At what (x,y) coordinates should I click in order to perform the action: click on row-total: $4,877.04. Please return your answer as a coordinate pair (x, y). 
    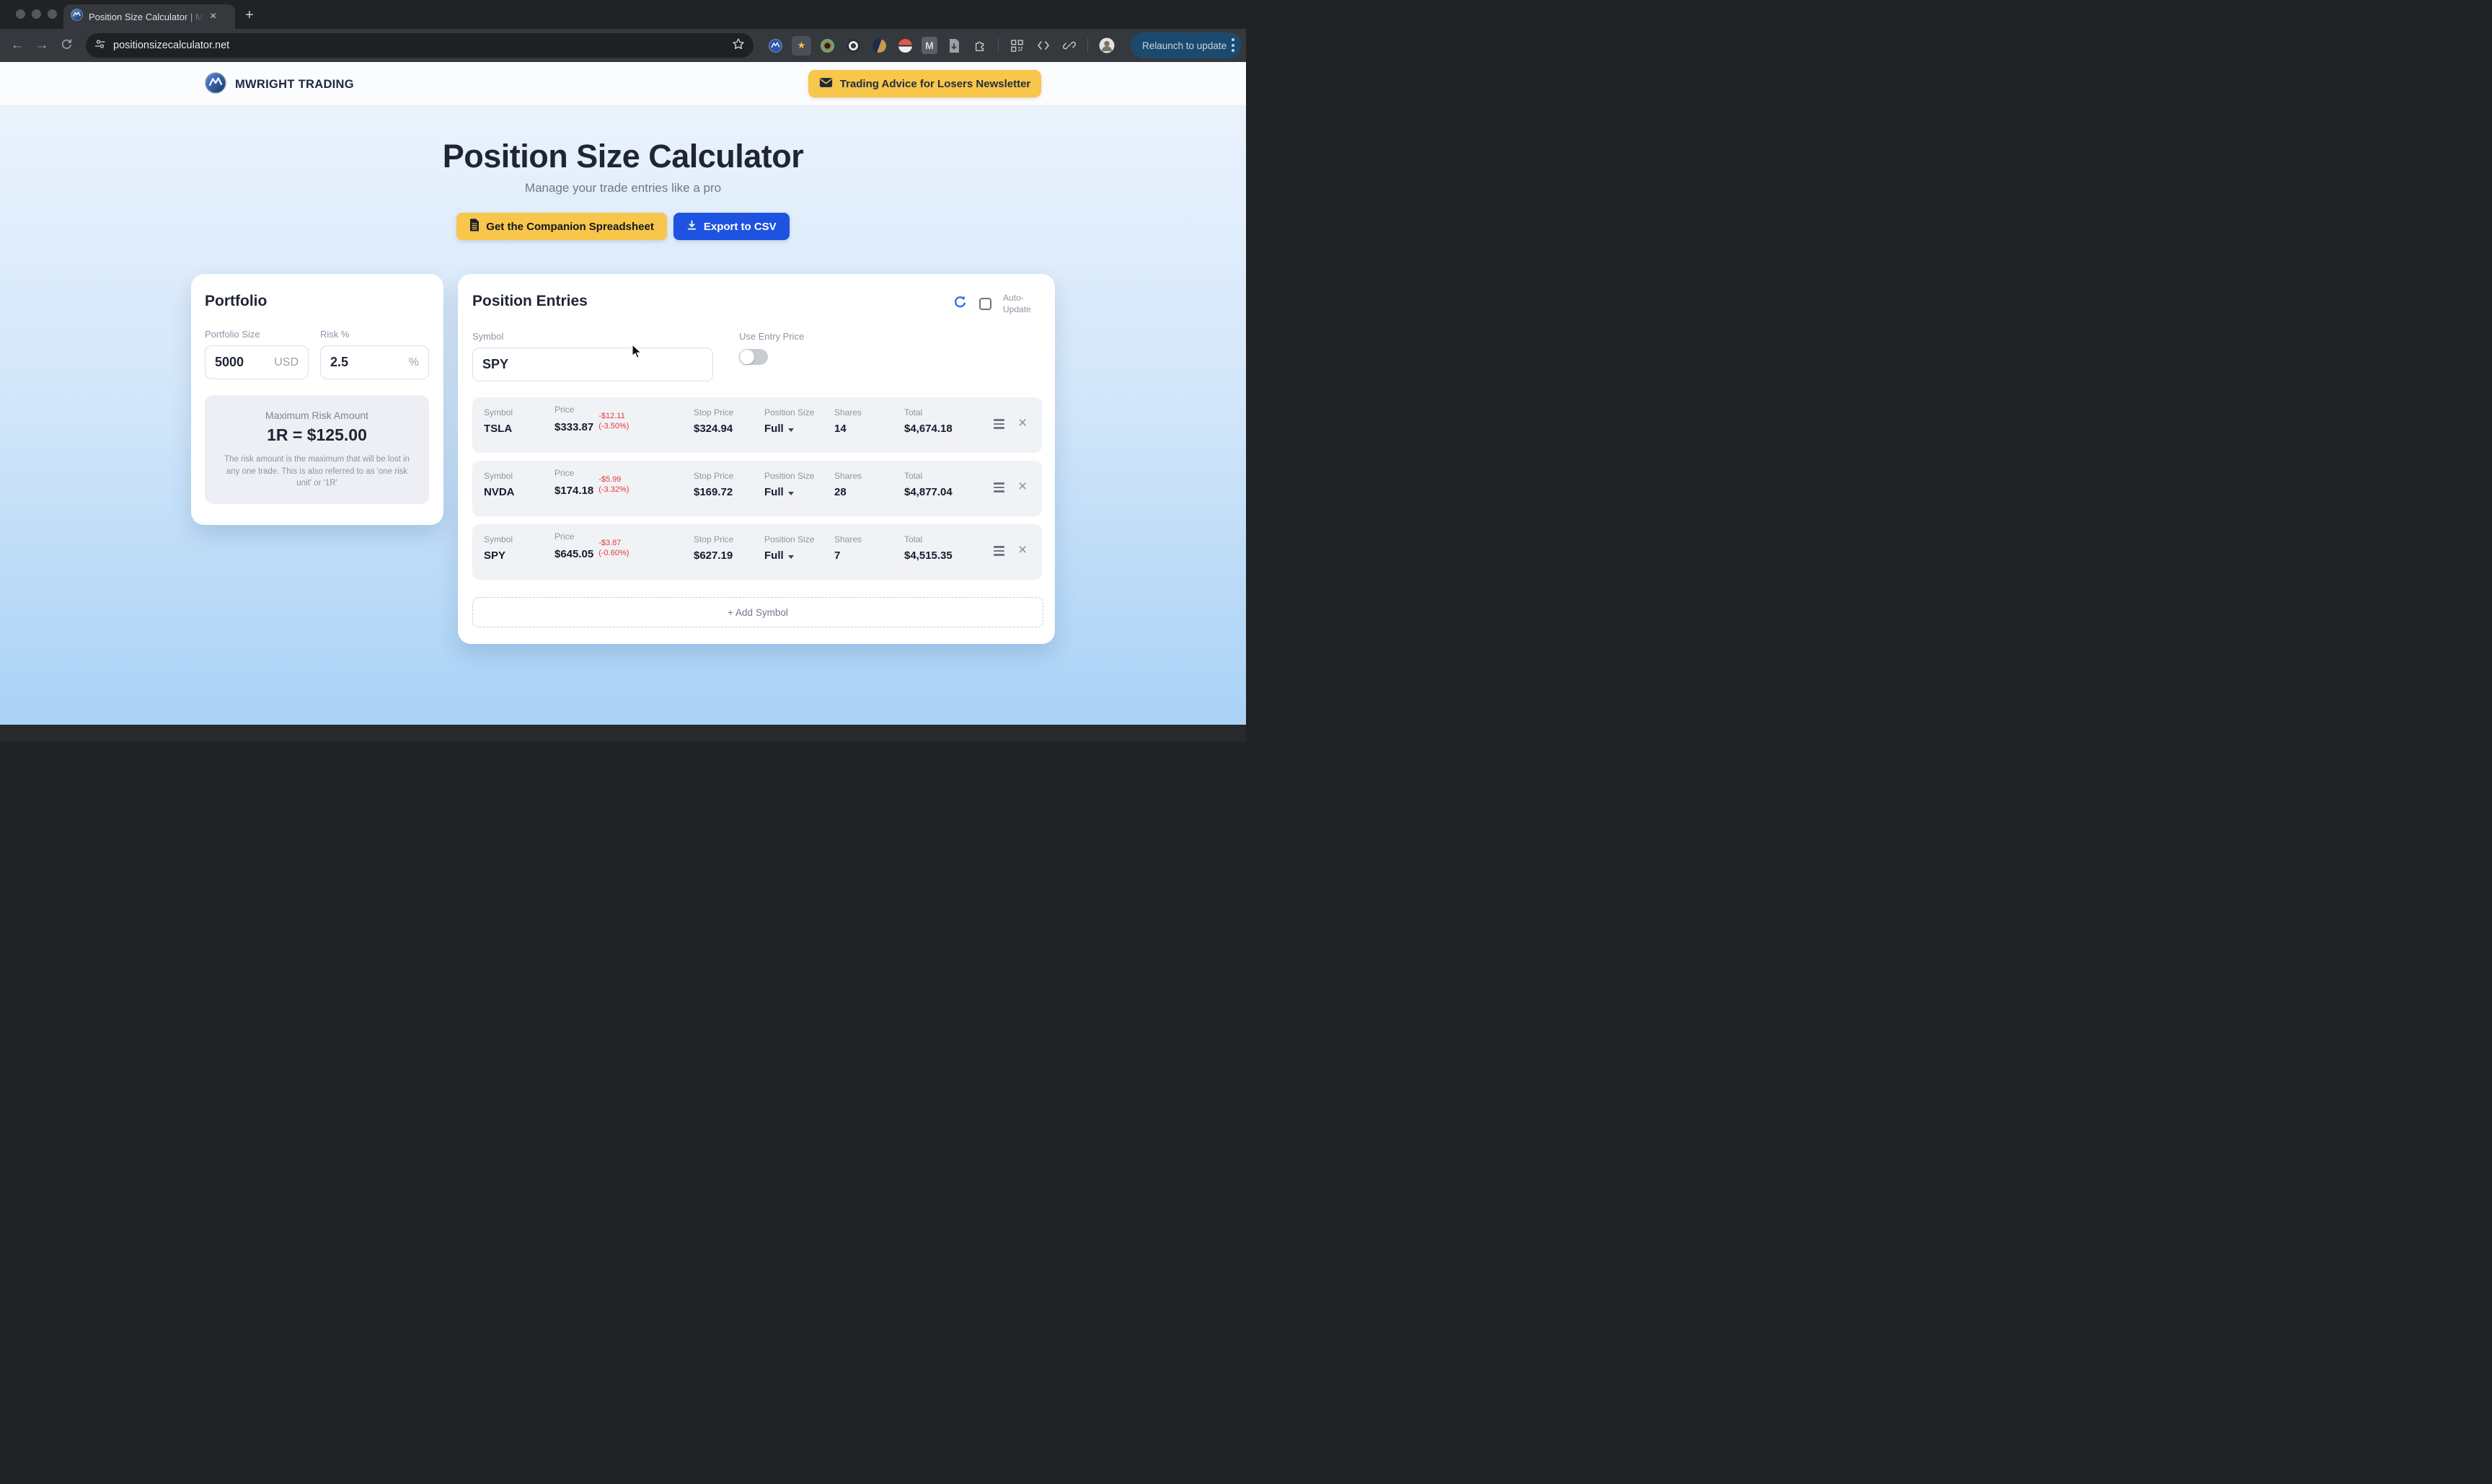
    Looking at the image, I should click on (928, 492).